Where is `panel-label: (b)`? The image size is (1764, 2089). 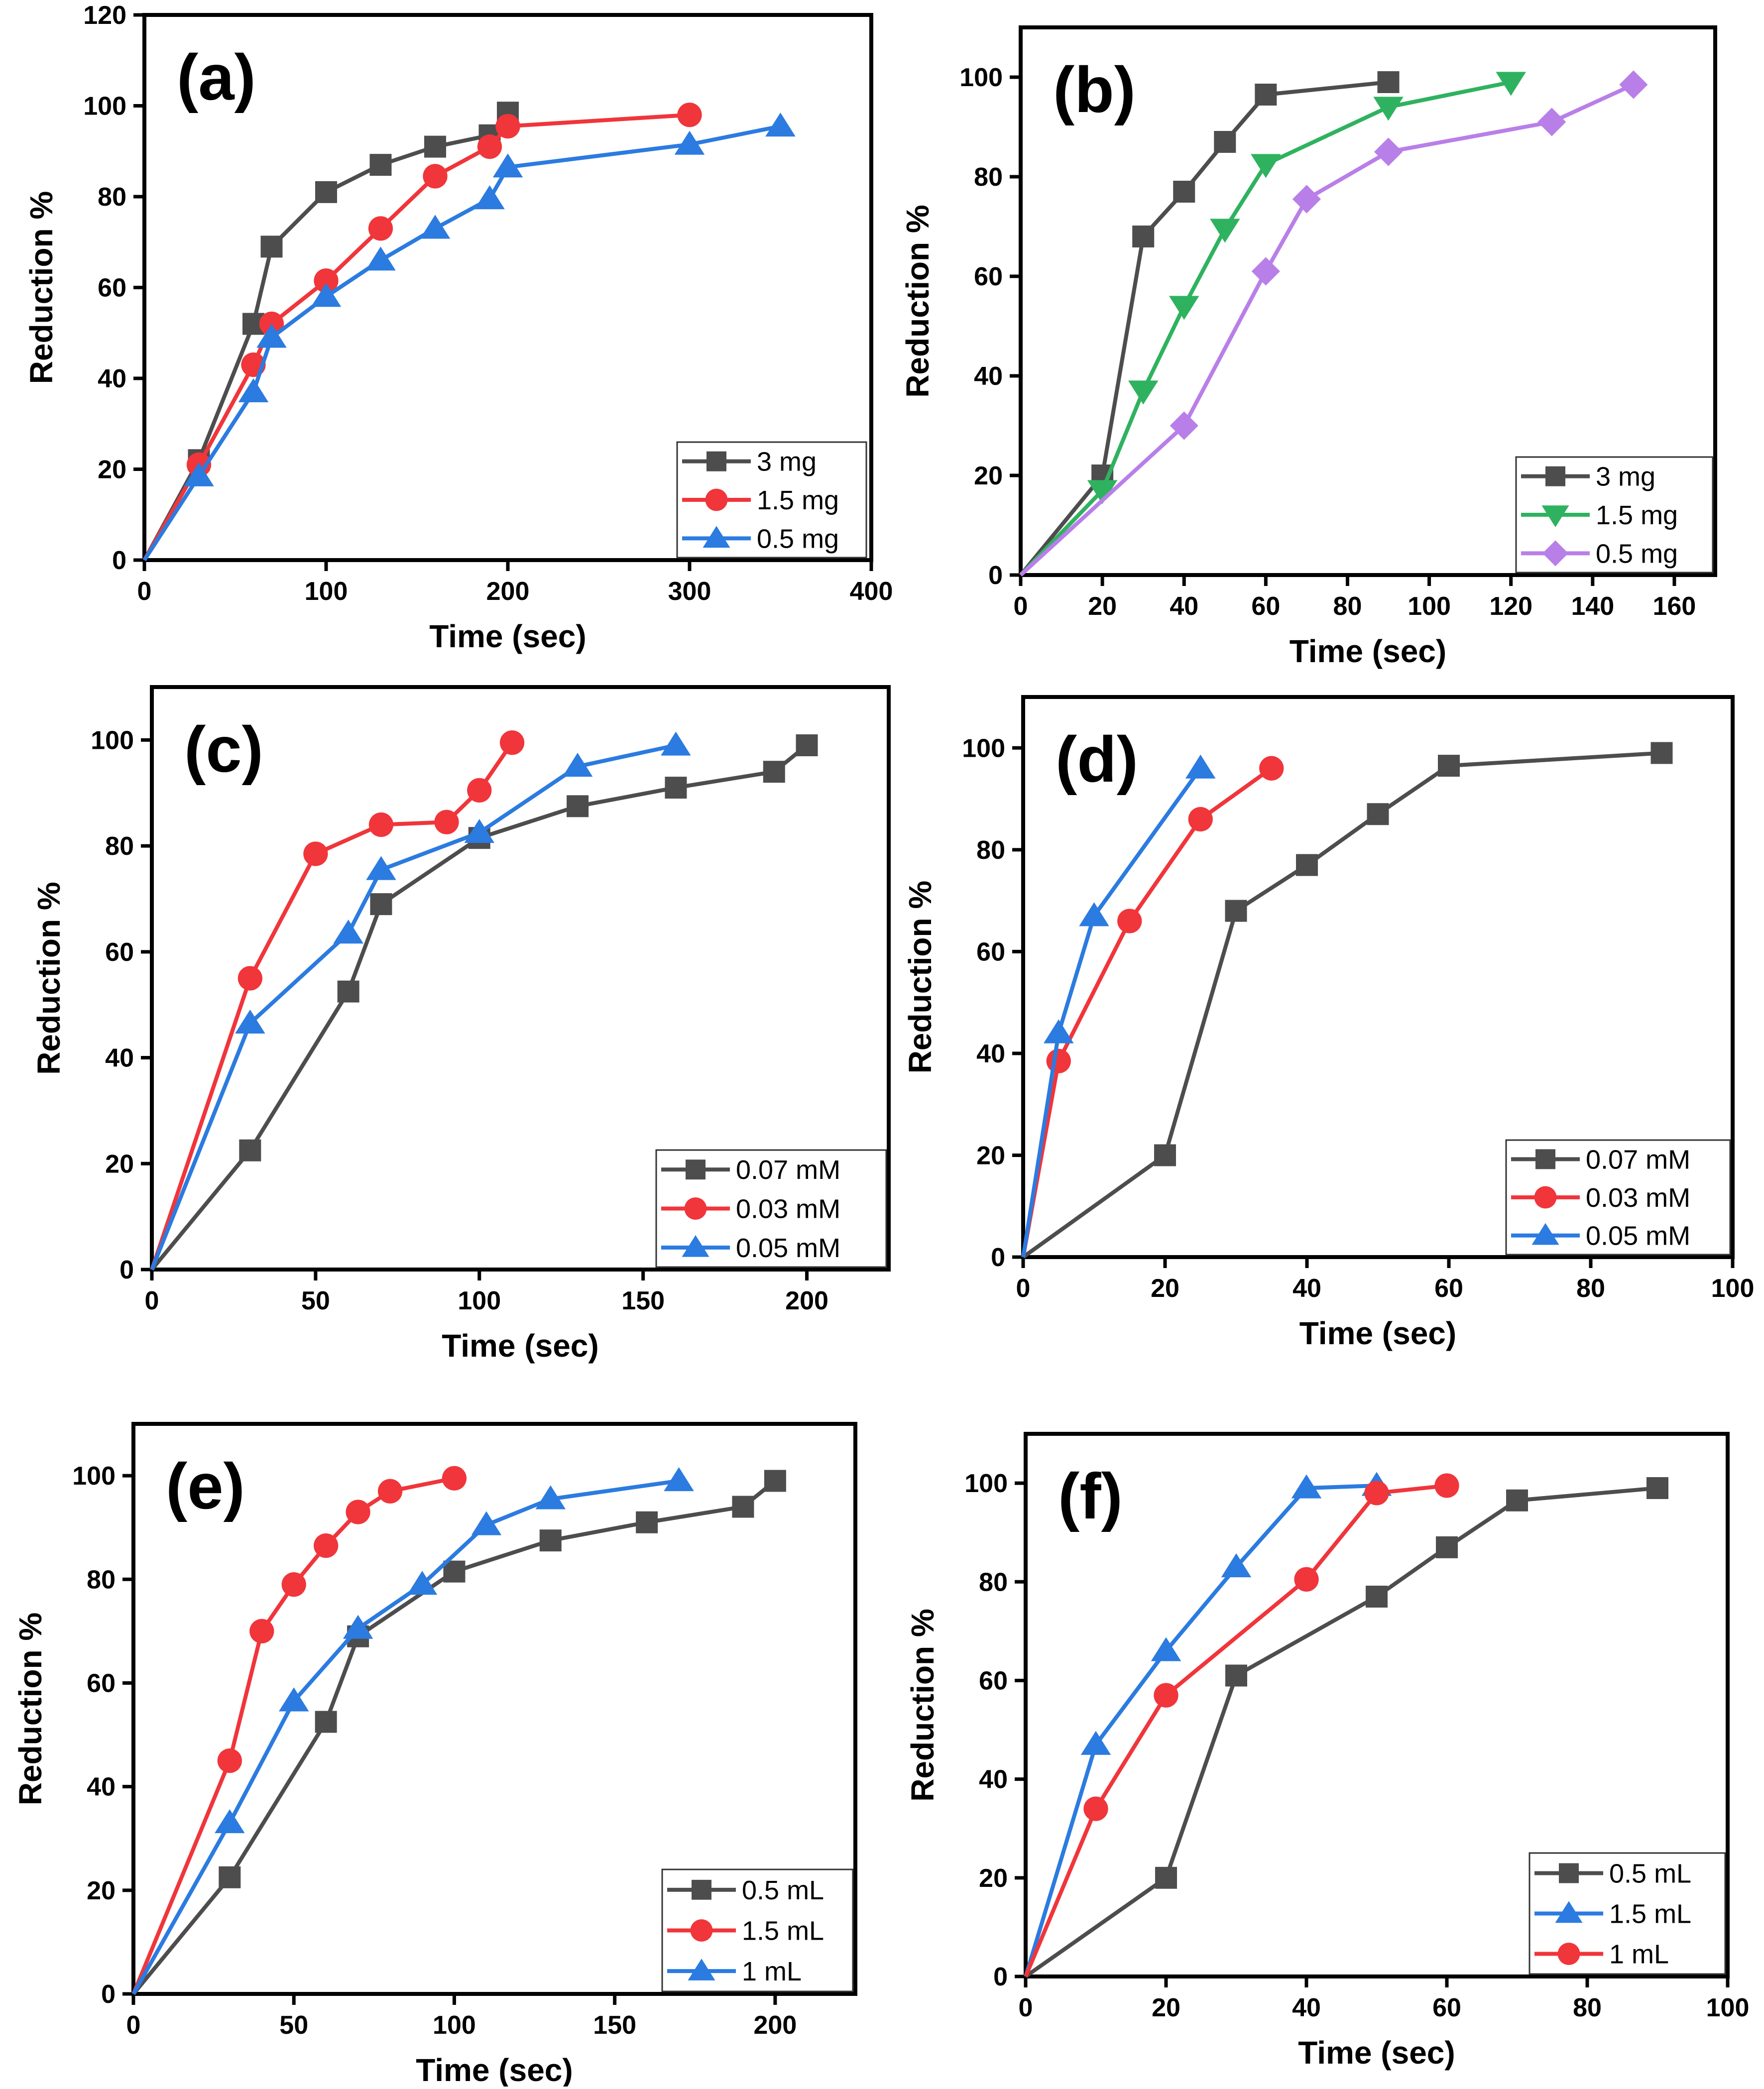
panel-label: (b) is located at coordinates (1094, 89).